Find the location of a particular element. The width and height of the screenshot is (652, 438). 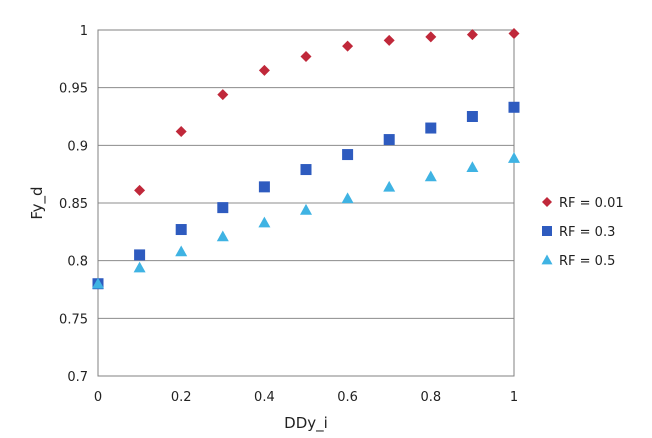

y-tick-label: 0.7 is located at coordinates (77, 377).